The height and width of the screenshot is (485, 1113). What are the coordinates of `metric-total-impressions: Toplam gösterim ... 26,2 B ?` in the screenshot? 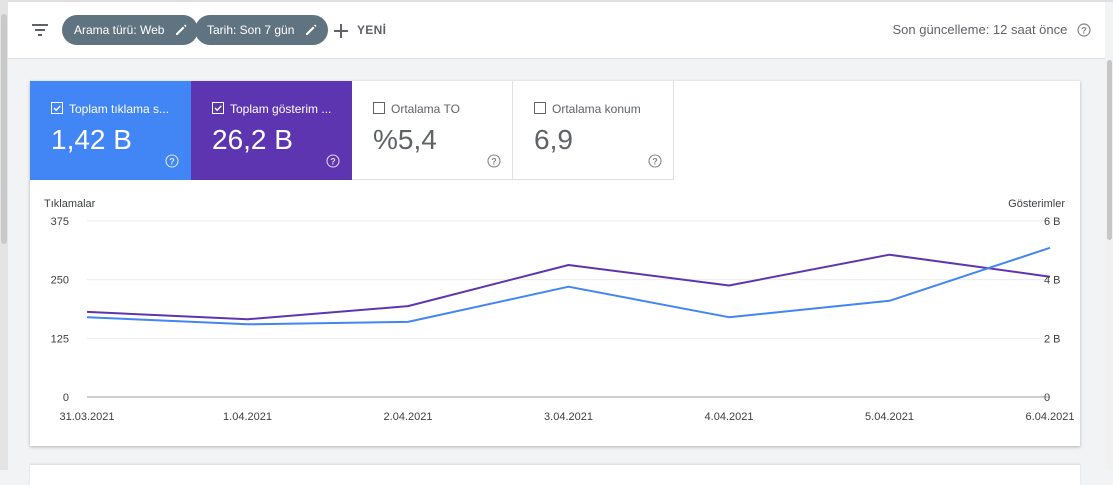 It's located at (271, 130).